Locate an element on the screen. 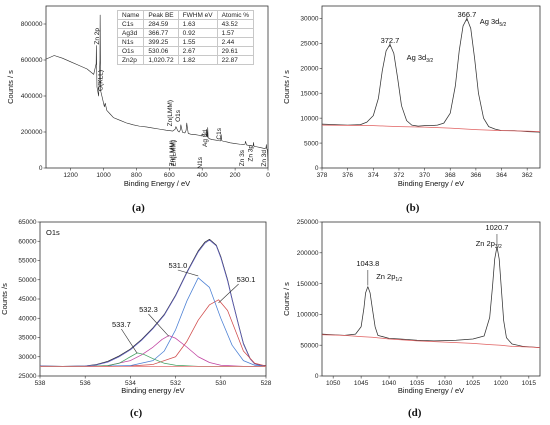 Image resolution: width=550 pixels, height=425 pixels. y-tick-label: 800000 is located at coordinates (32, 24).